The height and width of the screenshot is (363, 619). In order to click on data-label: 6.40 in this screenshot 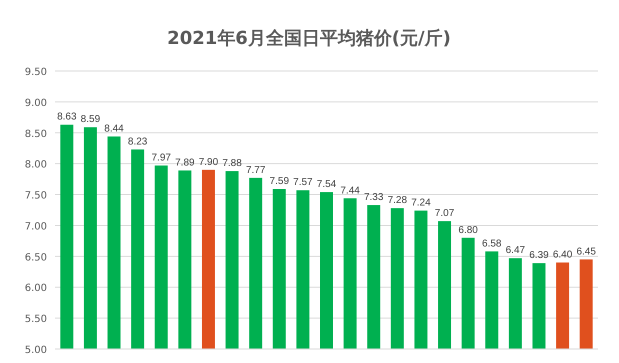, I will do `click(562, 255)`.